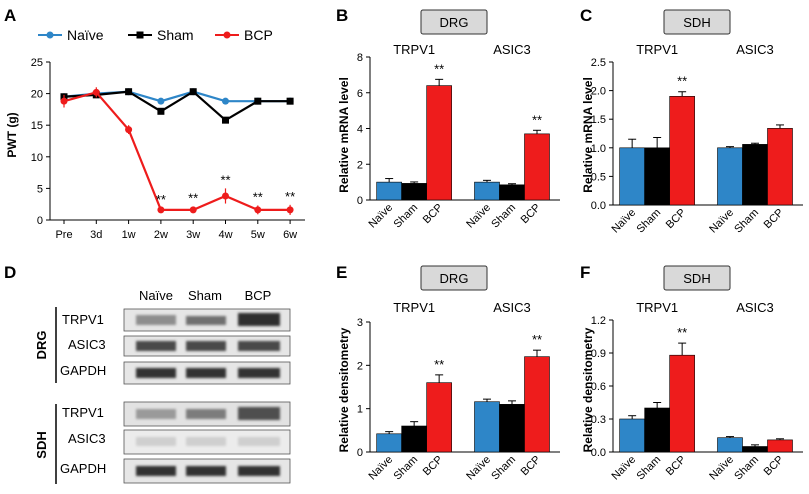 Image resolution: width=809 pixels, height=494 pixels. Describe the element at coordinates (37, 126) in the screenshot. I see `y-tick-label-a-3: 15` at that location.